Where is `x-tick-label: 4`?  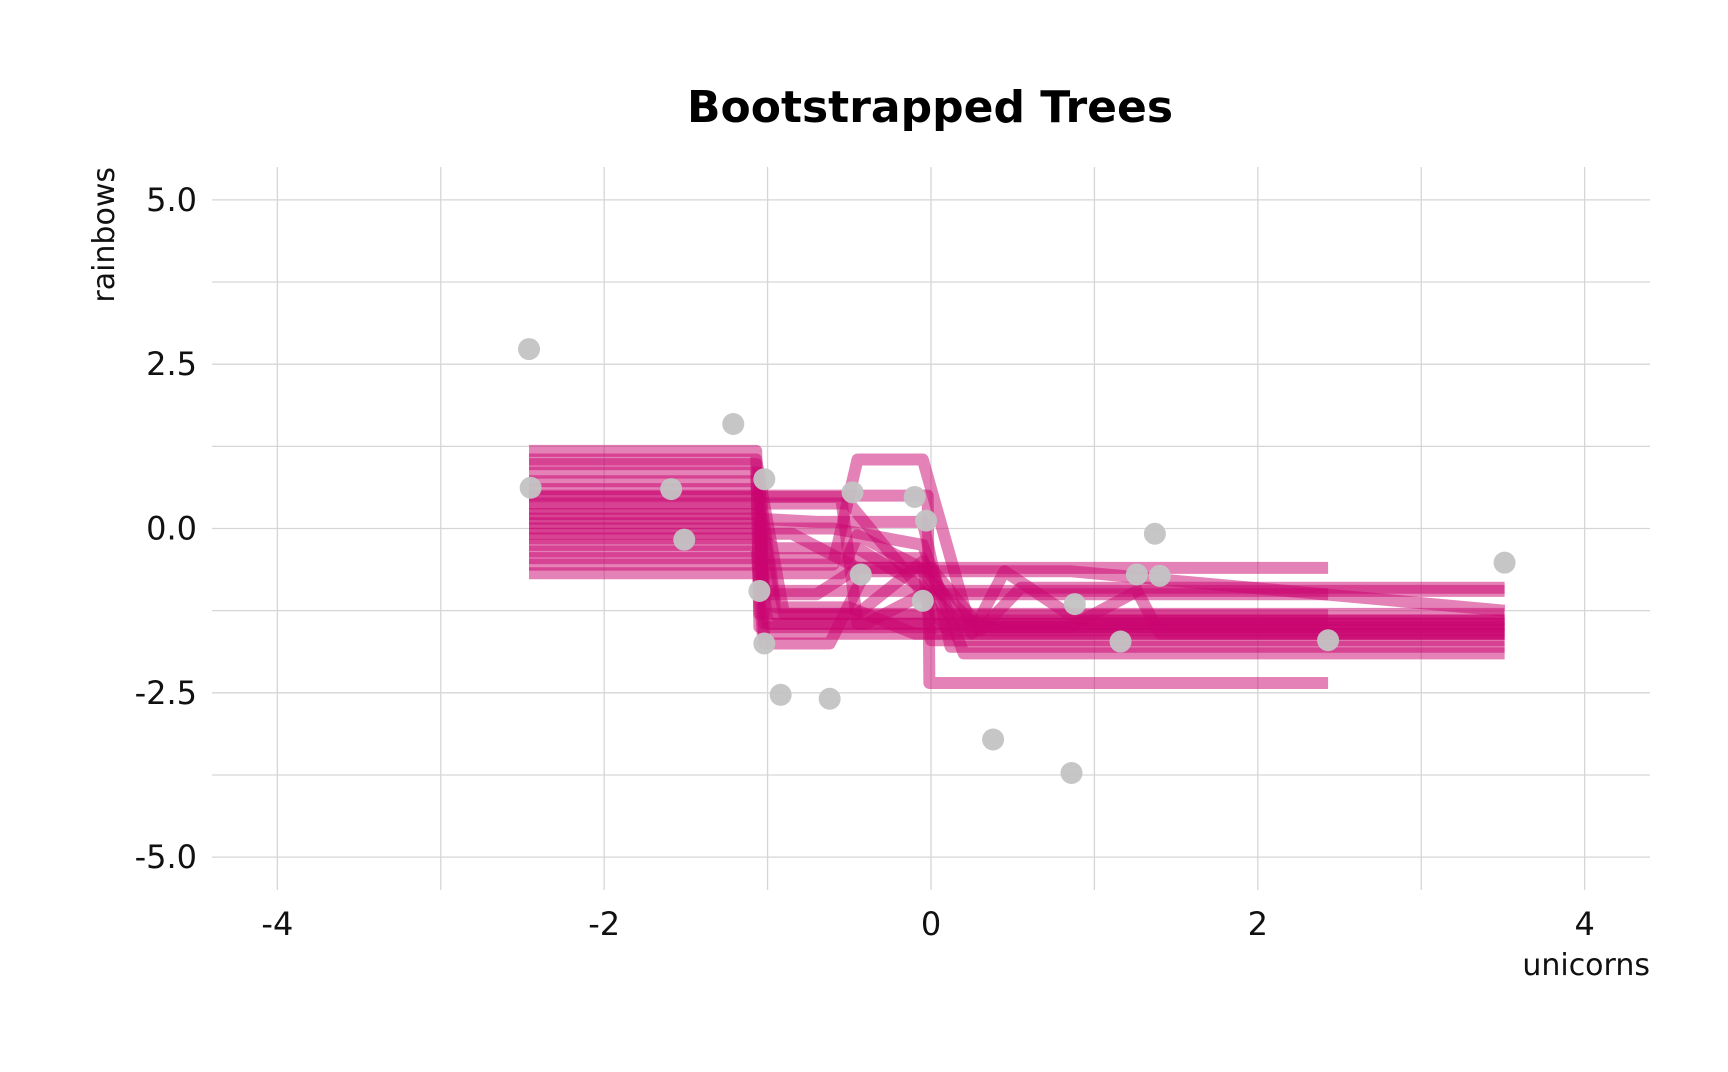 x-tick-label: 4 is located at coordinates (1584, 924).